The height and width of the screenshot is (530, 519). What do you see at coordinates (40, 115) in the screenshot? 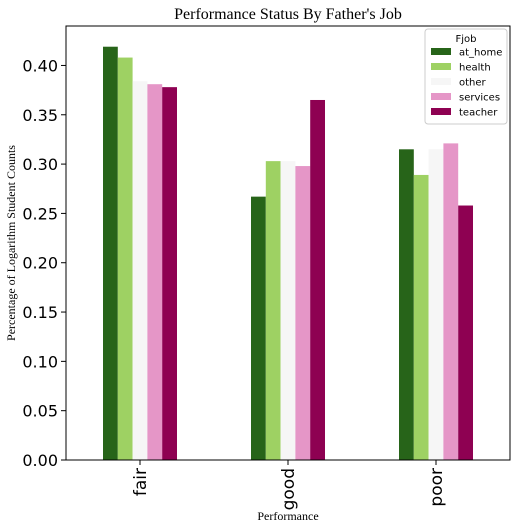
I see `y-tick-label: 0.35` at bounding box center [40, 115].